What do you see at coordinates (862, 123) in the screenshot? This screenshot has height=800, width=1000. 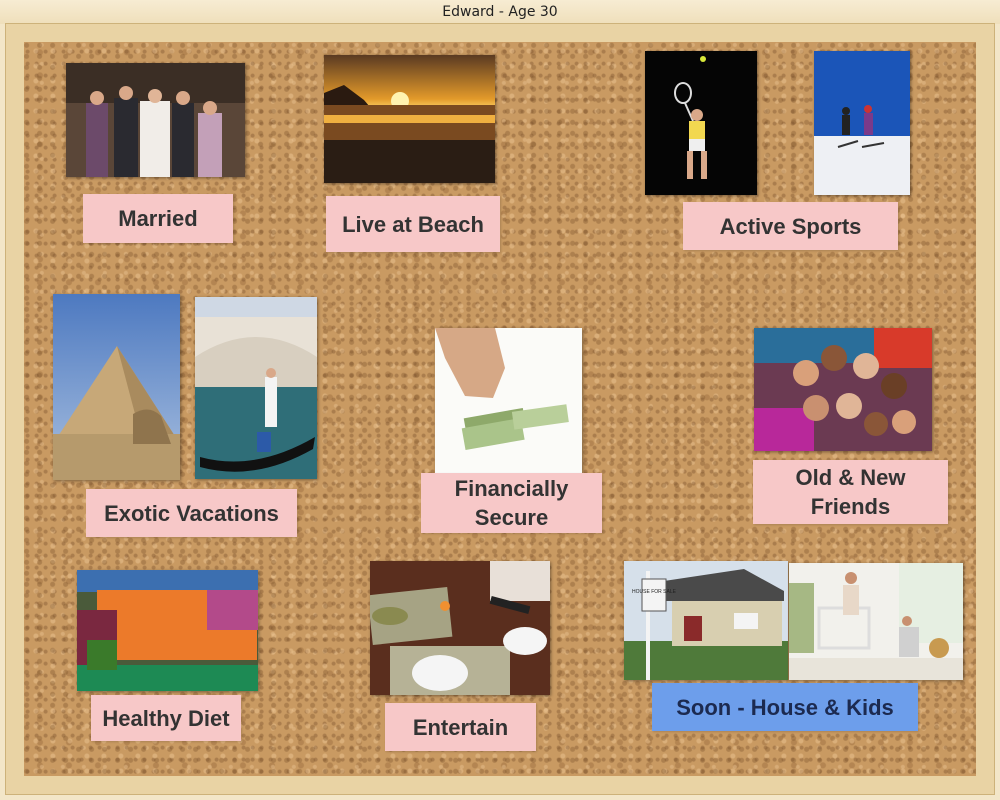 I see `skiing-photo` at bounding box center [862, 123].